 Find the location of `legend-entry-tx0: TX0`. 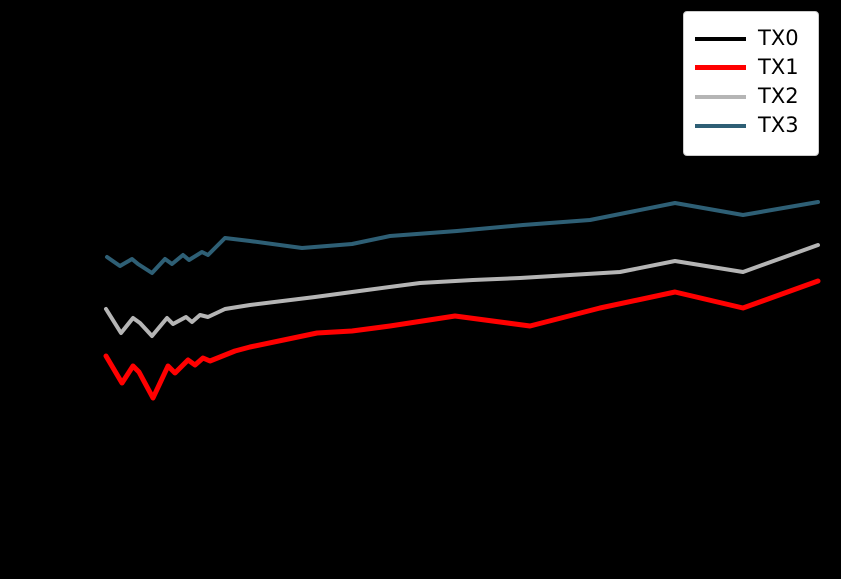

legend-entry-tx0: TX0 is located at coordinates (756, 38).